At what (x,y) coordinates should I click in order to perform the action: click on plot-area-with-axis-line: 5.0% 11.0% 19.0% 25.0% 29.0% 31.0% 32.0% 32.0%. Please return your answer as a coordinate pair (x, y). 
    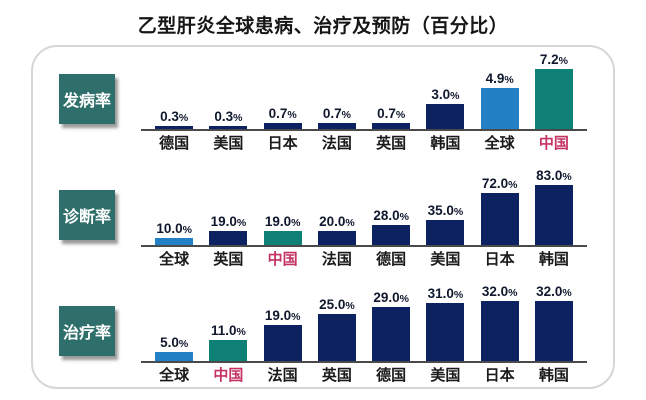
    Looking at the image, I should click on (364, 322).